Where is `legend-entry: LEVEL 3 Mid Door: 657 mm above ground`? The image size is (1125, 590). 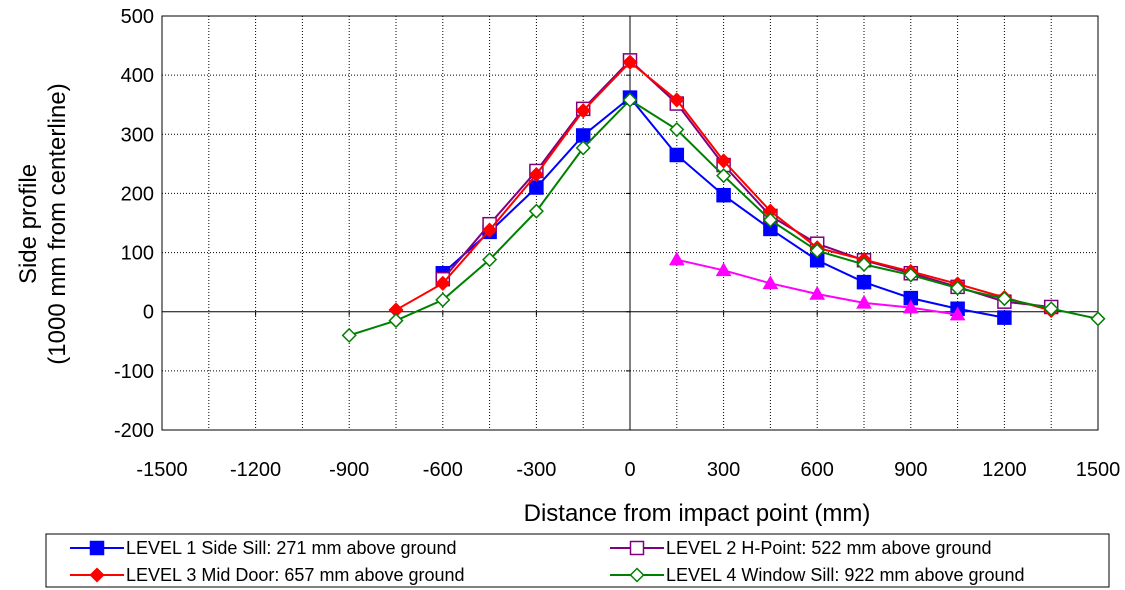 legend-entry: LEVEL 3 Mid Door: 657 mm above ground is located at coordinates (267, 575).